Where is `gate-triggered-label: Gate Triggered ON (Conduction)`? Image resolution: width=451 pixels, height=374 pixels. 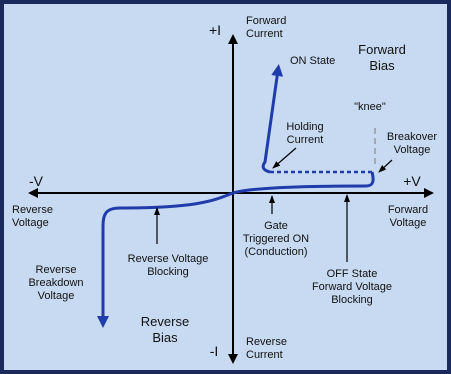 gate-triggered-label: Gate Triggered ON (Conduction) is located at coordinates (276, 239).